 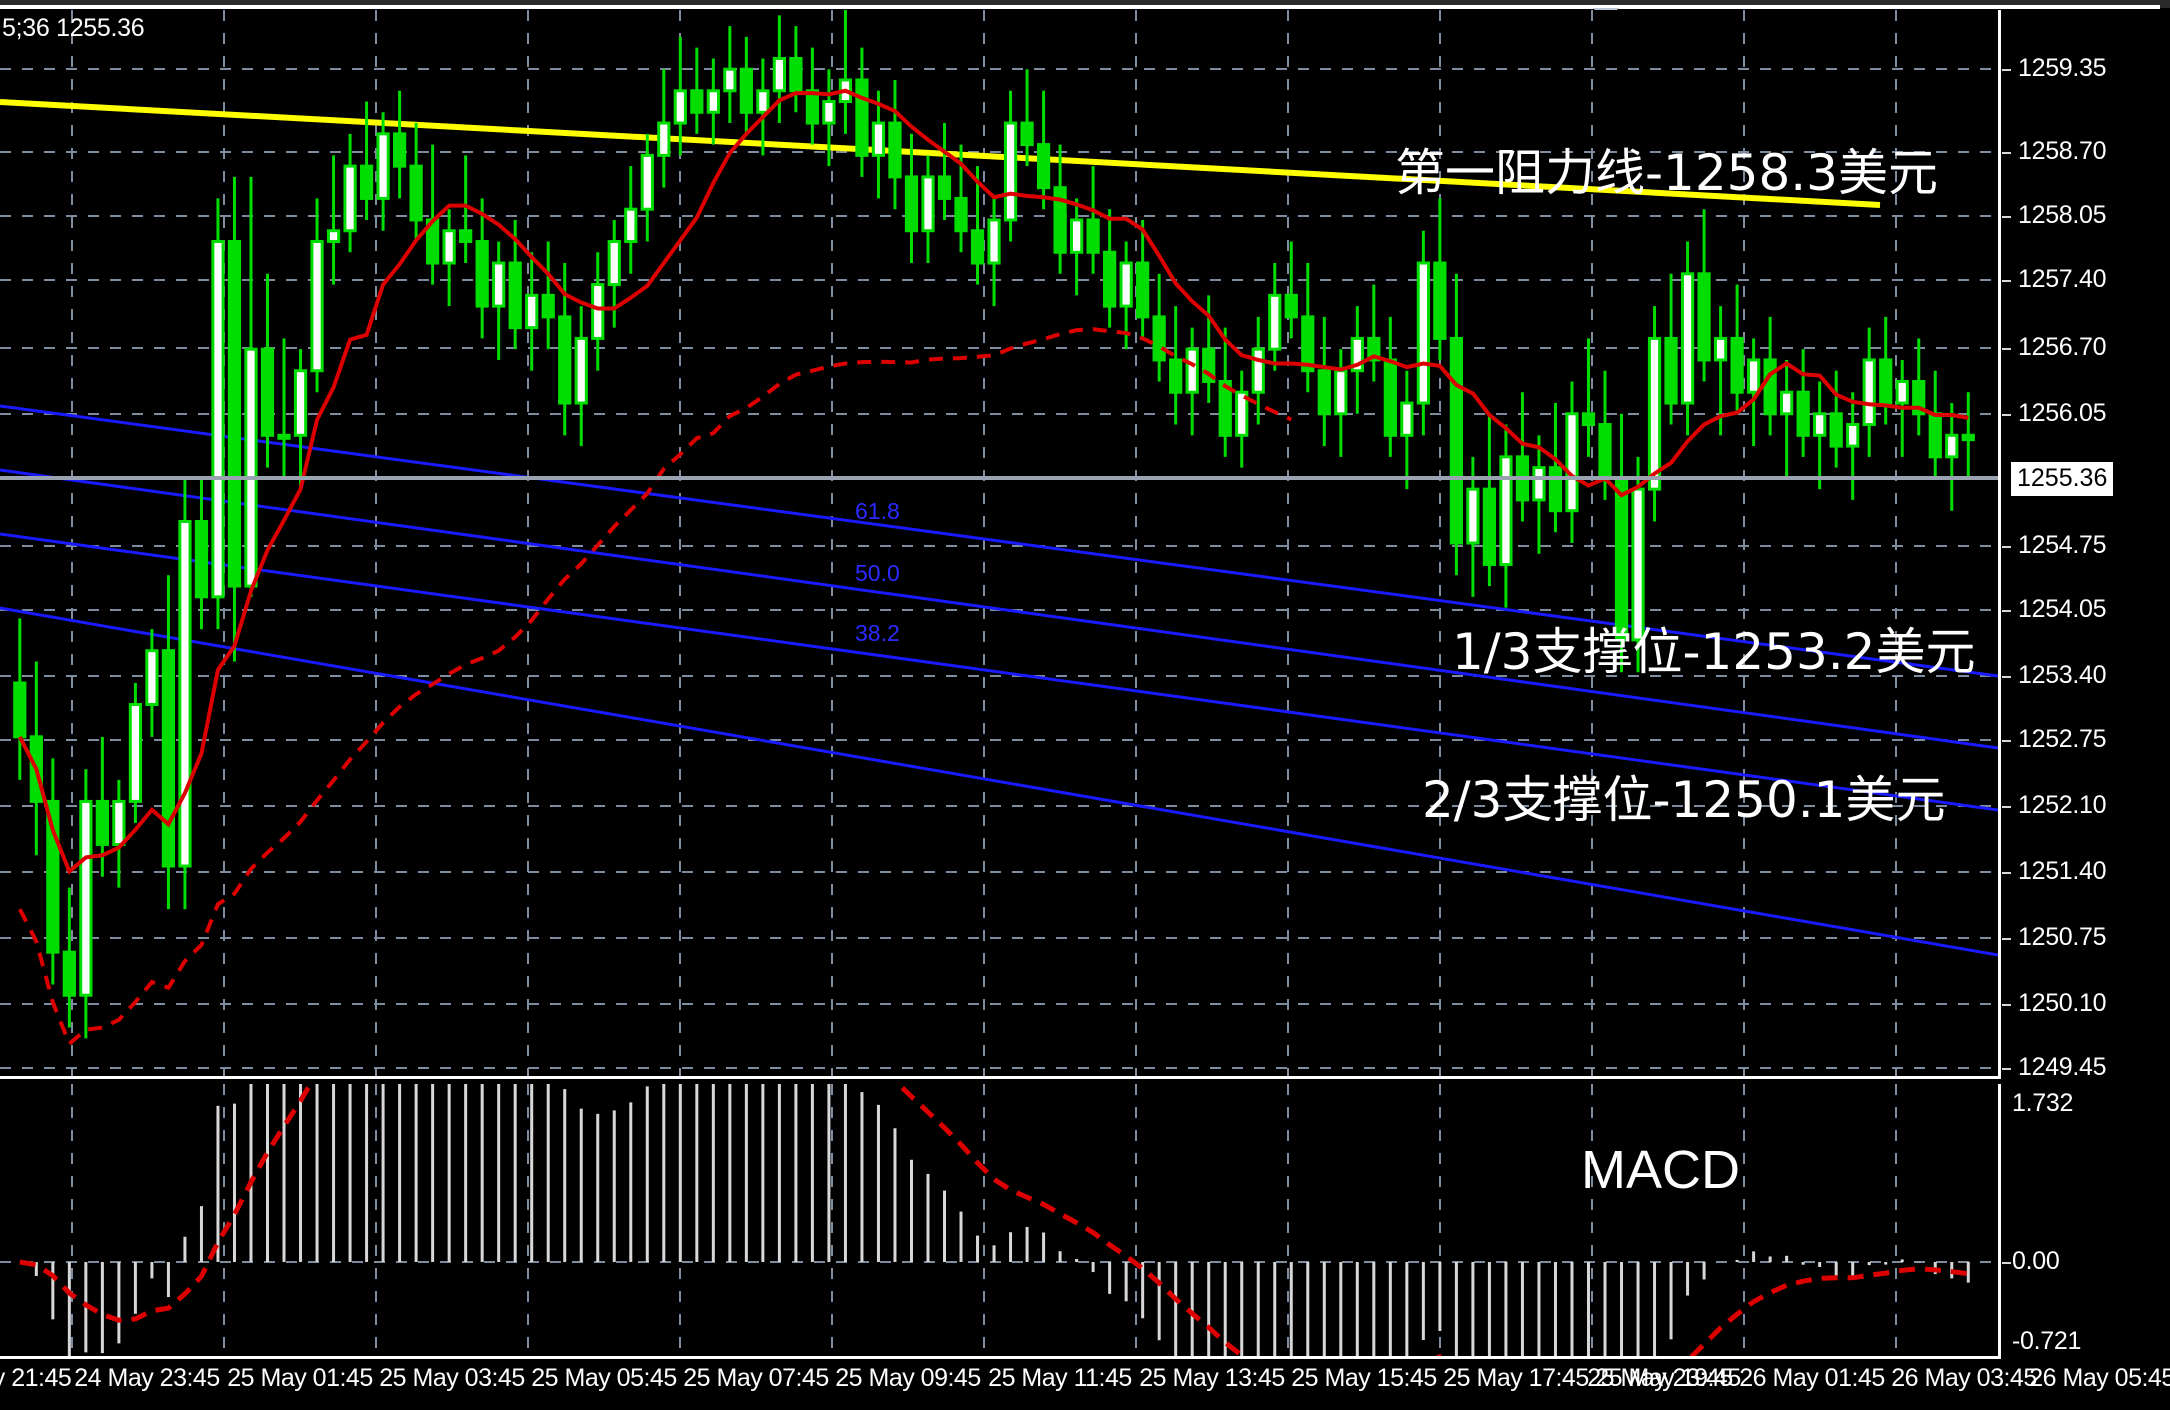 What do you see at coordinates (2006, 1263) in the screenshot?
I see `macd-zero-tick` at bounding box center [2006, 1263].